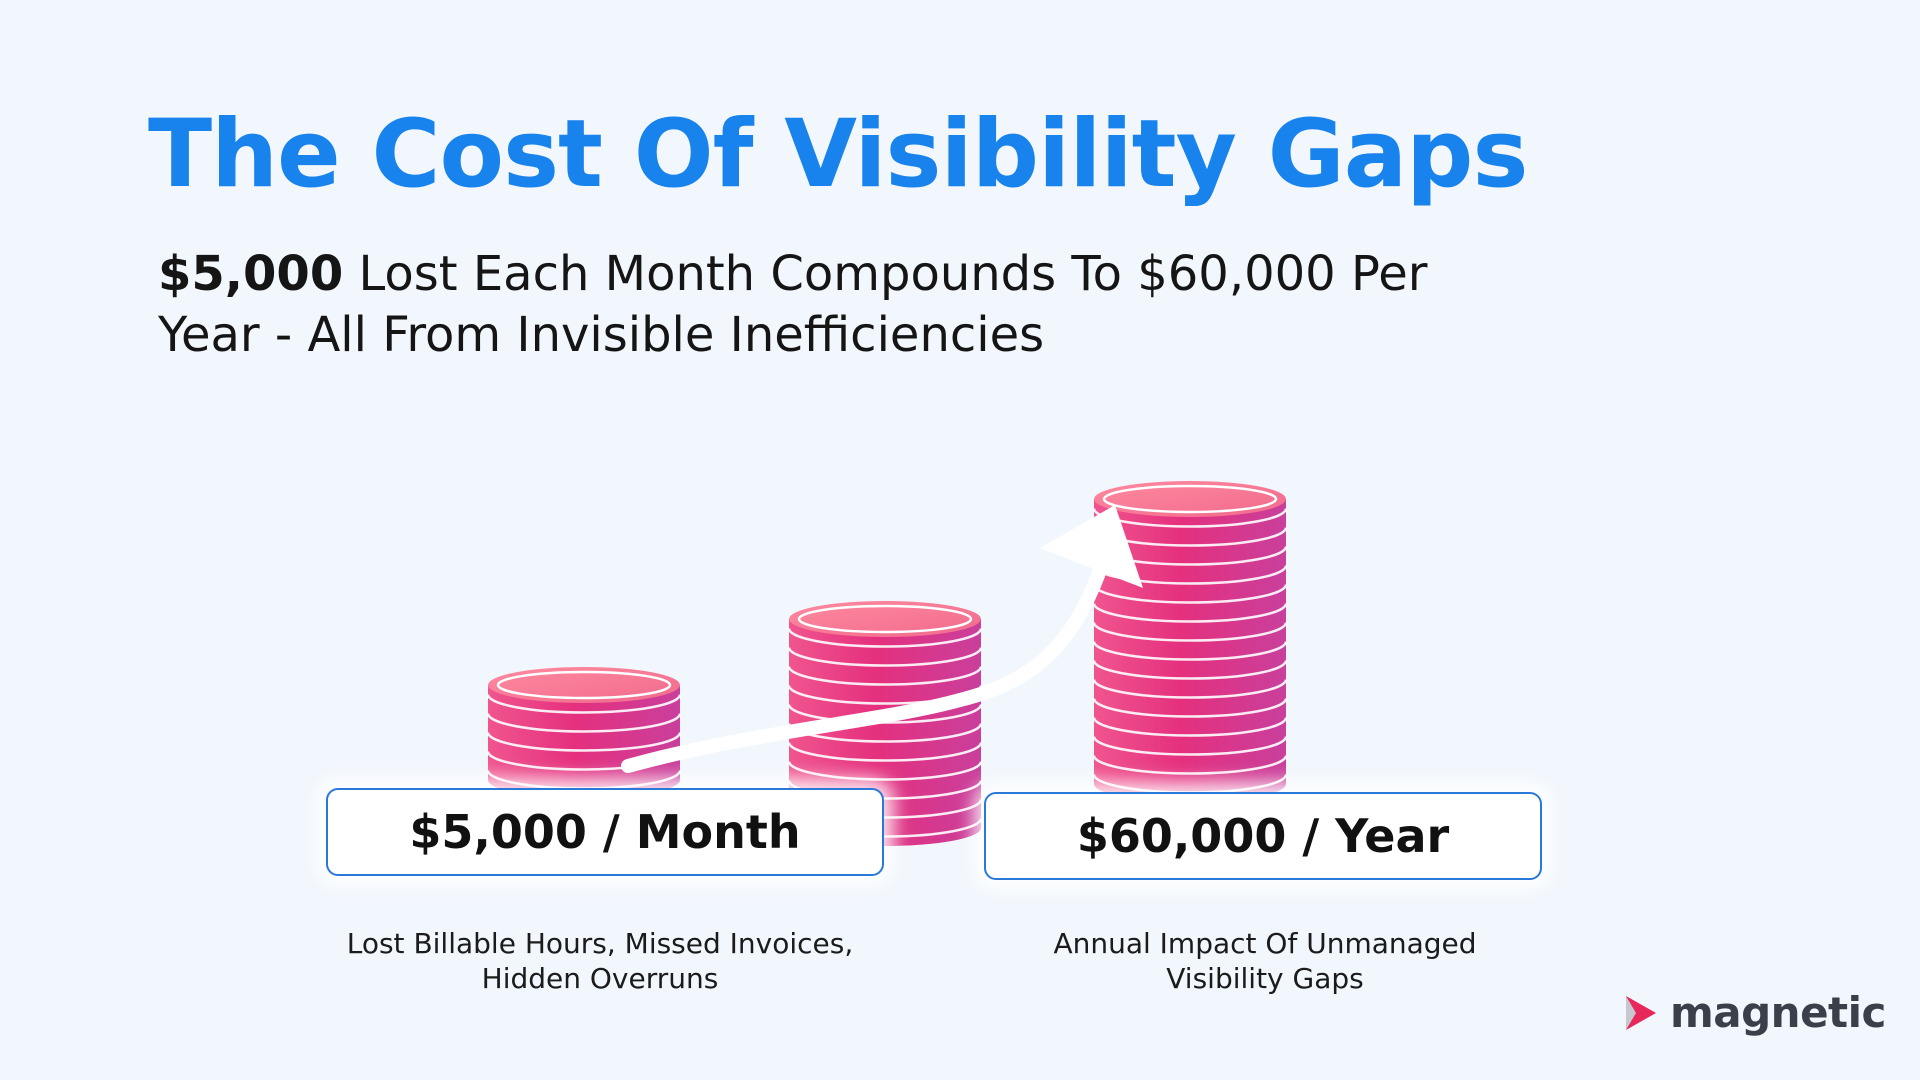 Image resolution: width=1920 pixels, height=1080 pixels. I want to click on page-title: The Cost Of Visibility Gaps, so click(838, 154).